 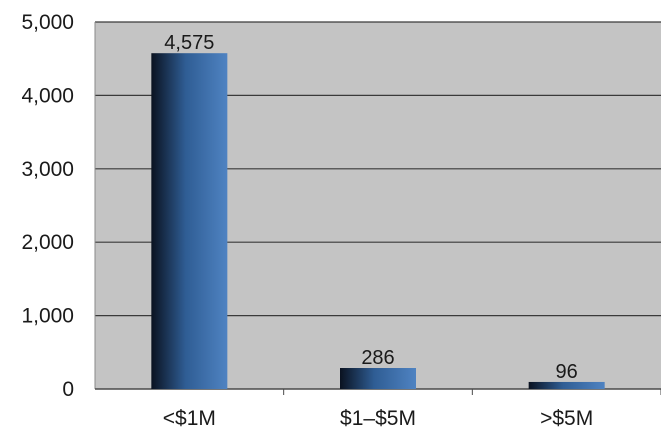 I want to click on y-tick-label: 2,000, so click(x=47, y=242).